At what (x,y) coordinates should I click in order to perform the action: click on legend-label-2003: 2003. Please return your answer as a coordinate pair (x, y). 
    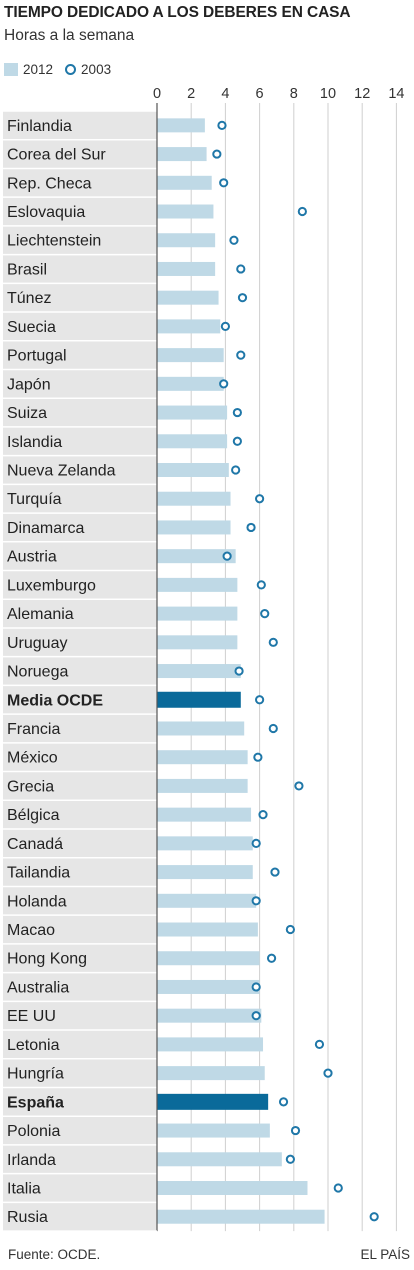
    Looking at the image, I should click on (96, 69).